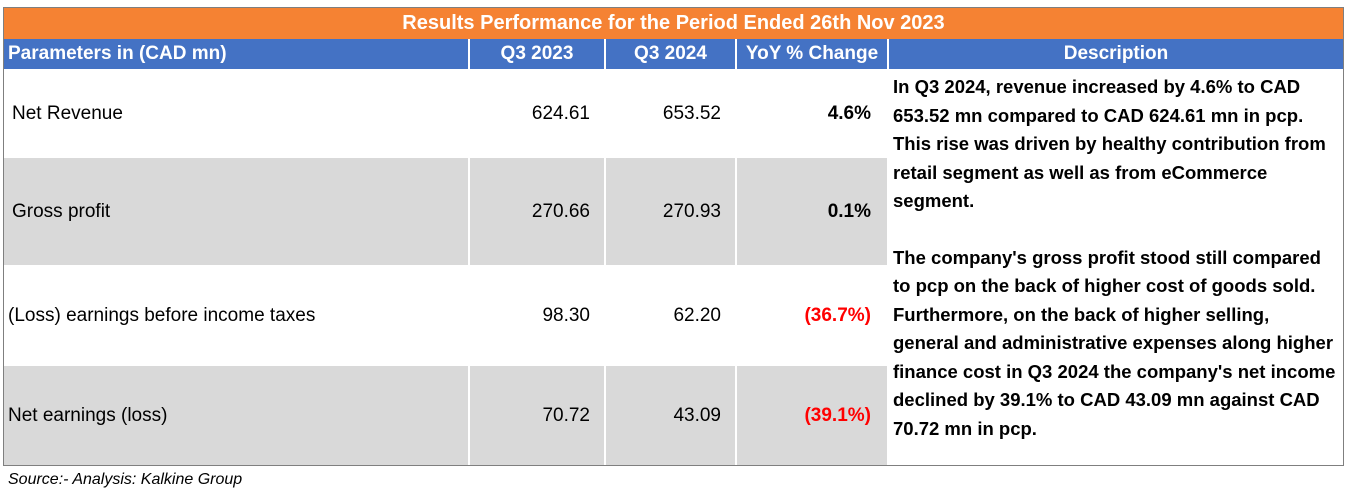 The height and width of the screenshot is (496, 1350). What do you see at coordinates (236, 211) in the screenshot?
I see `row-label-gross-profit: Gross profit` at bounding box center [236, 211].